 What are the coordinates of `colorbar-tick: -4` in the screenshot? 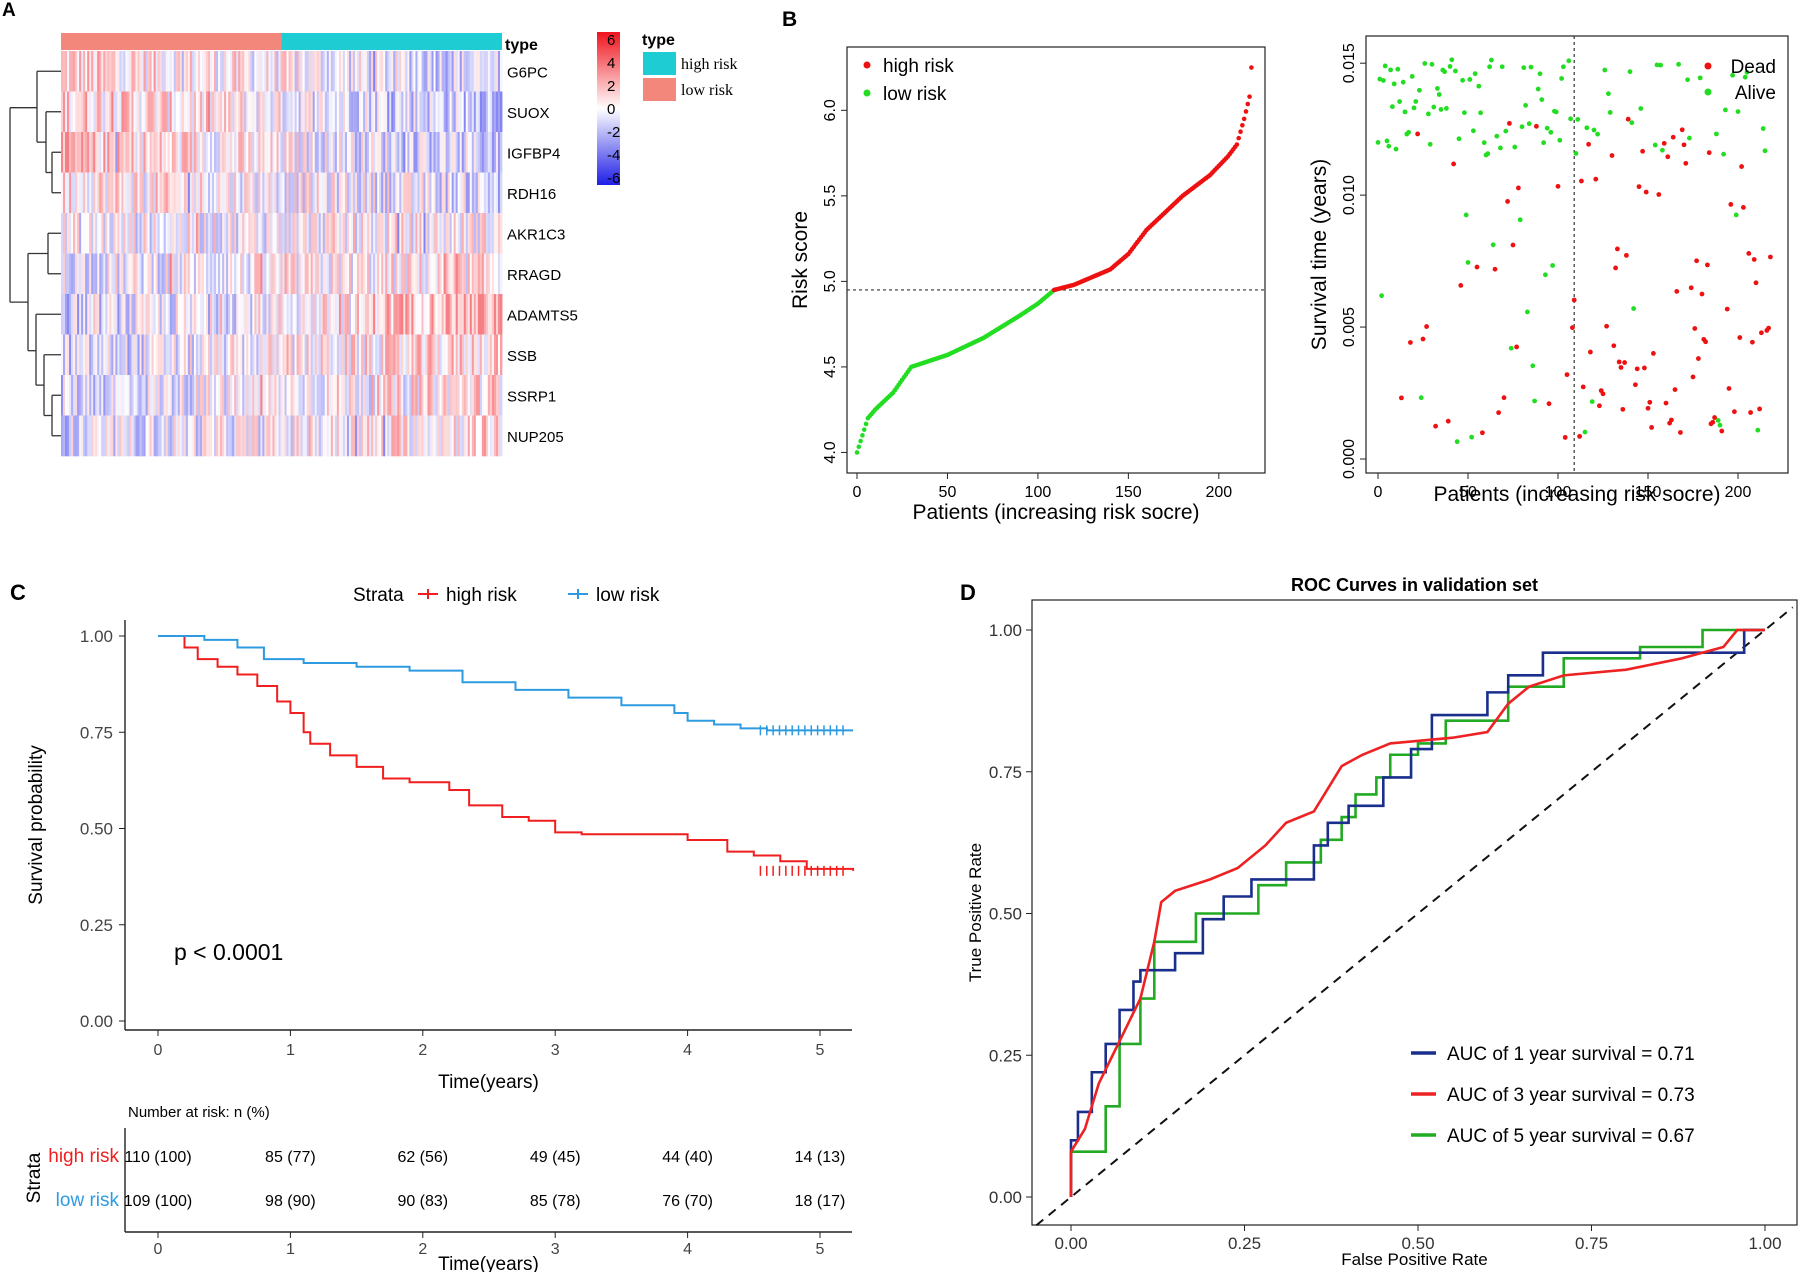 It's located at (613, 155).